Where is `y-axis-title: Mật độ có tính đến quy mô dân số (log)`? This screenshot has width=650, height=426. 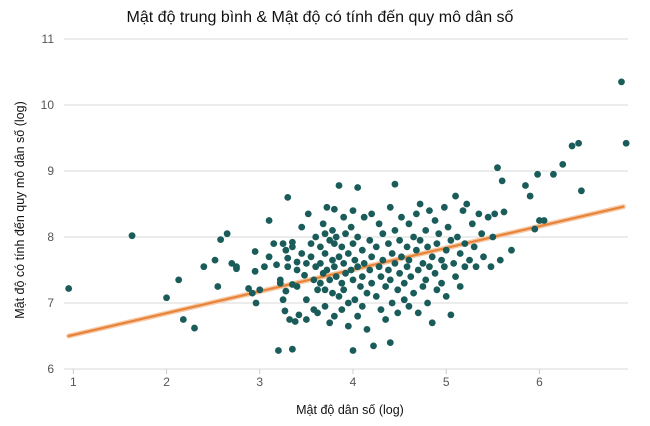
y-axis-title: Mật độ có tính đến quy mô dân số (log) is located at coordinates (20, 210).